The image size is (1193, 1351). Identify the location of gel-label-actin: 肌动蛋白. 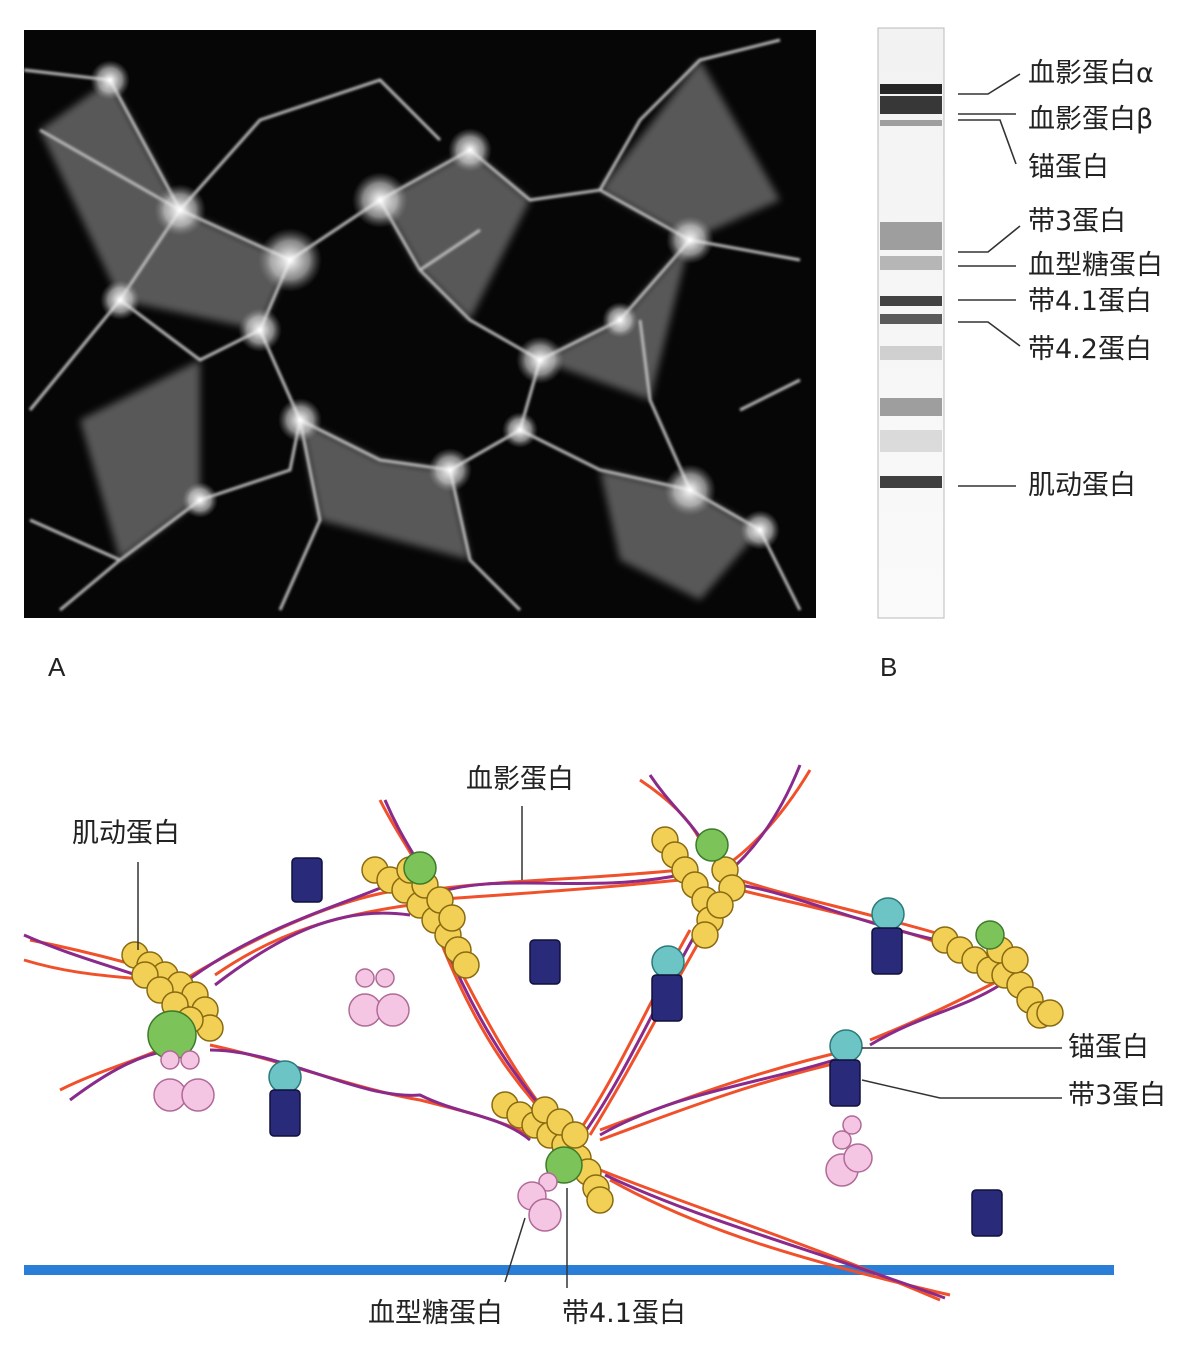
(1082, 485).